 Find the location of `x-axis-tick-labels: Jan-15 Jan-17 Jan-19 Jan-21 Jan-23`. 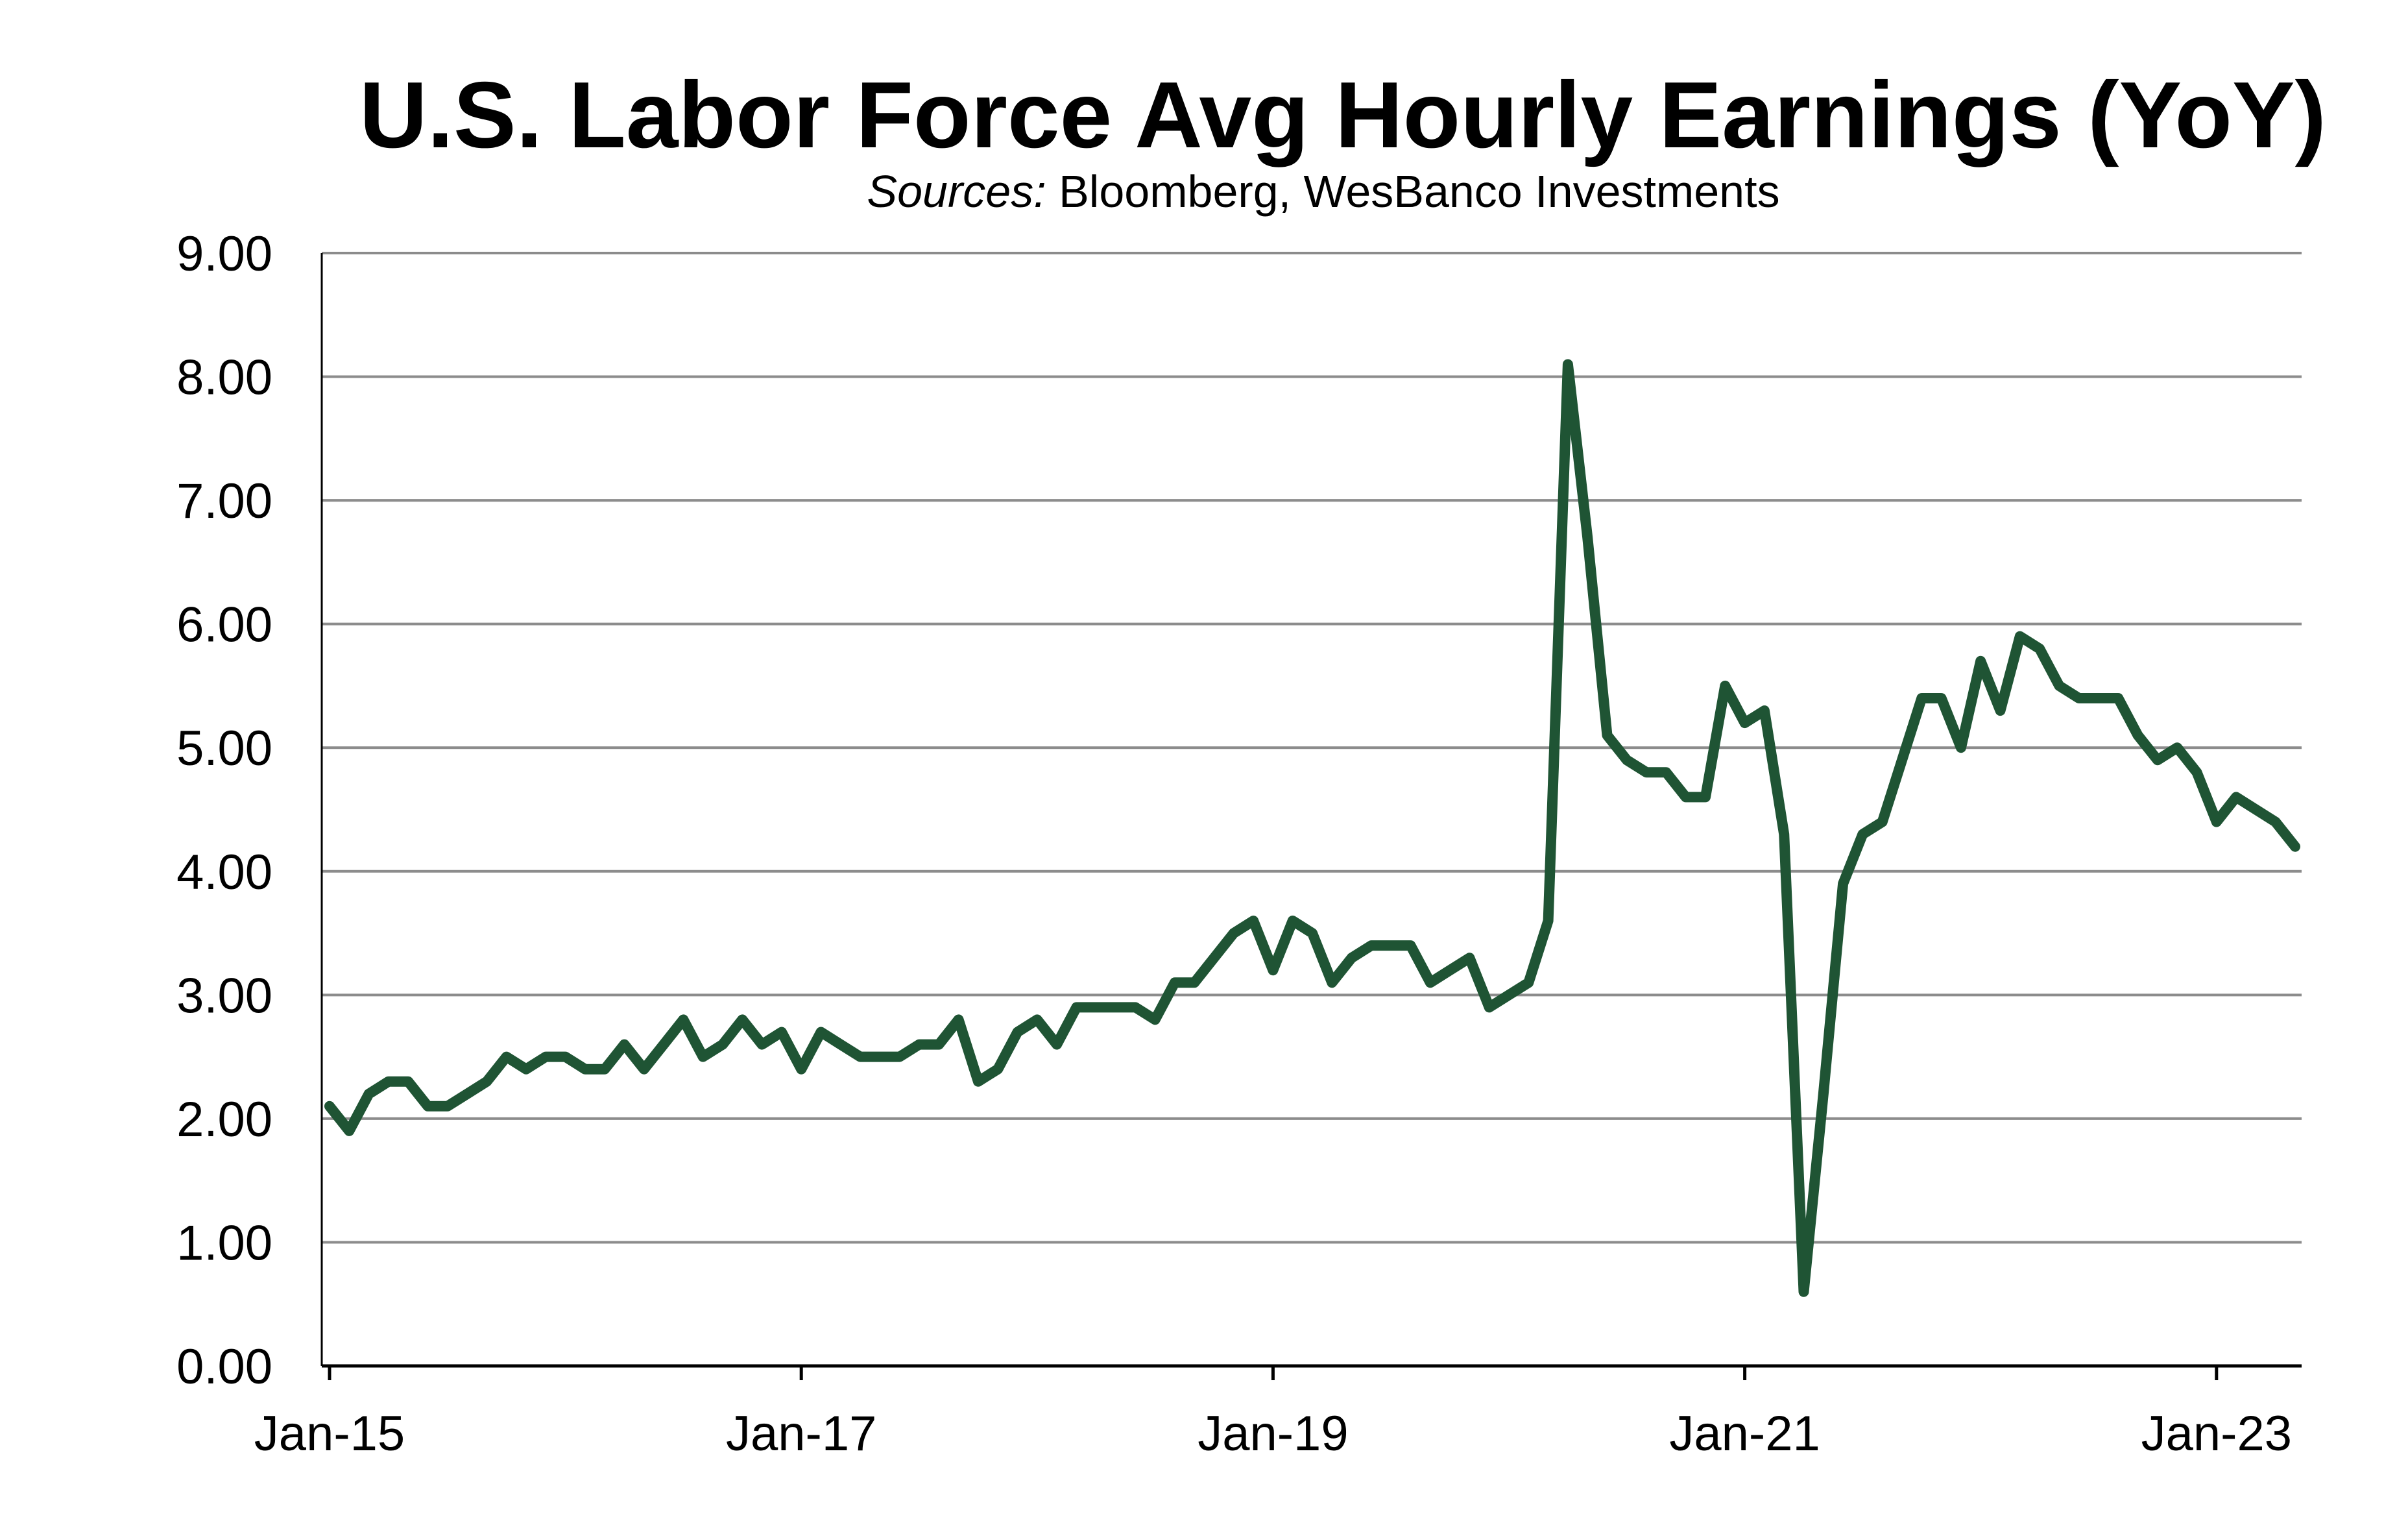

x-axis-tick-labels: Jan-15 Jan-17 Jan-19 Jan-21 Jan-23 is located at coordinates (1273, 1433).